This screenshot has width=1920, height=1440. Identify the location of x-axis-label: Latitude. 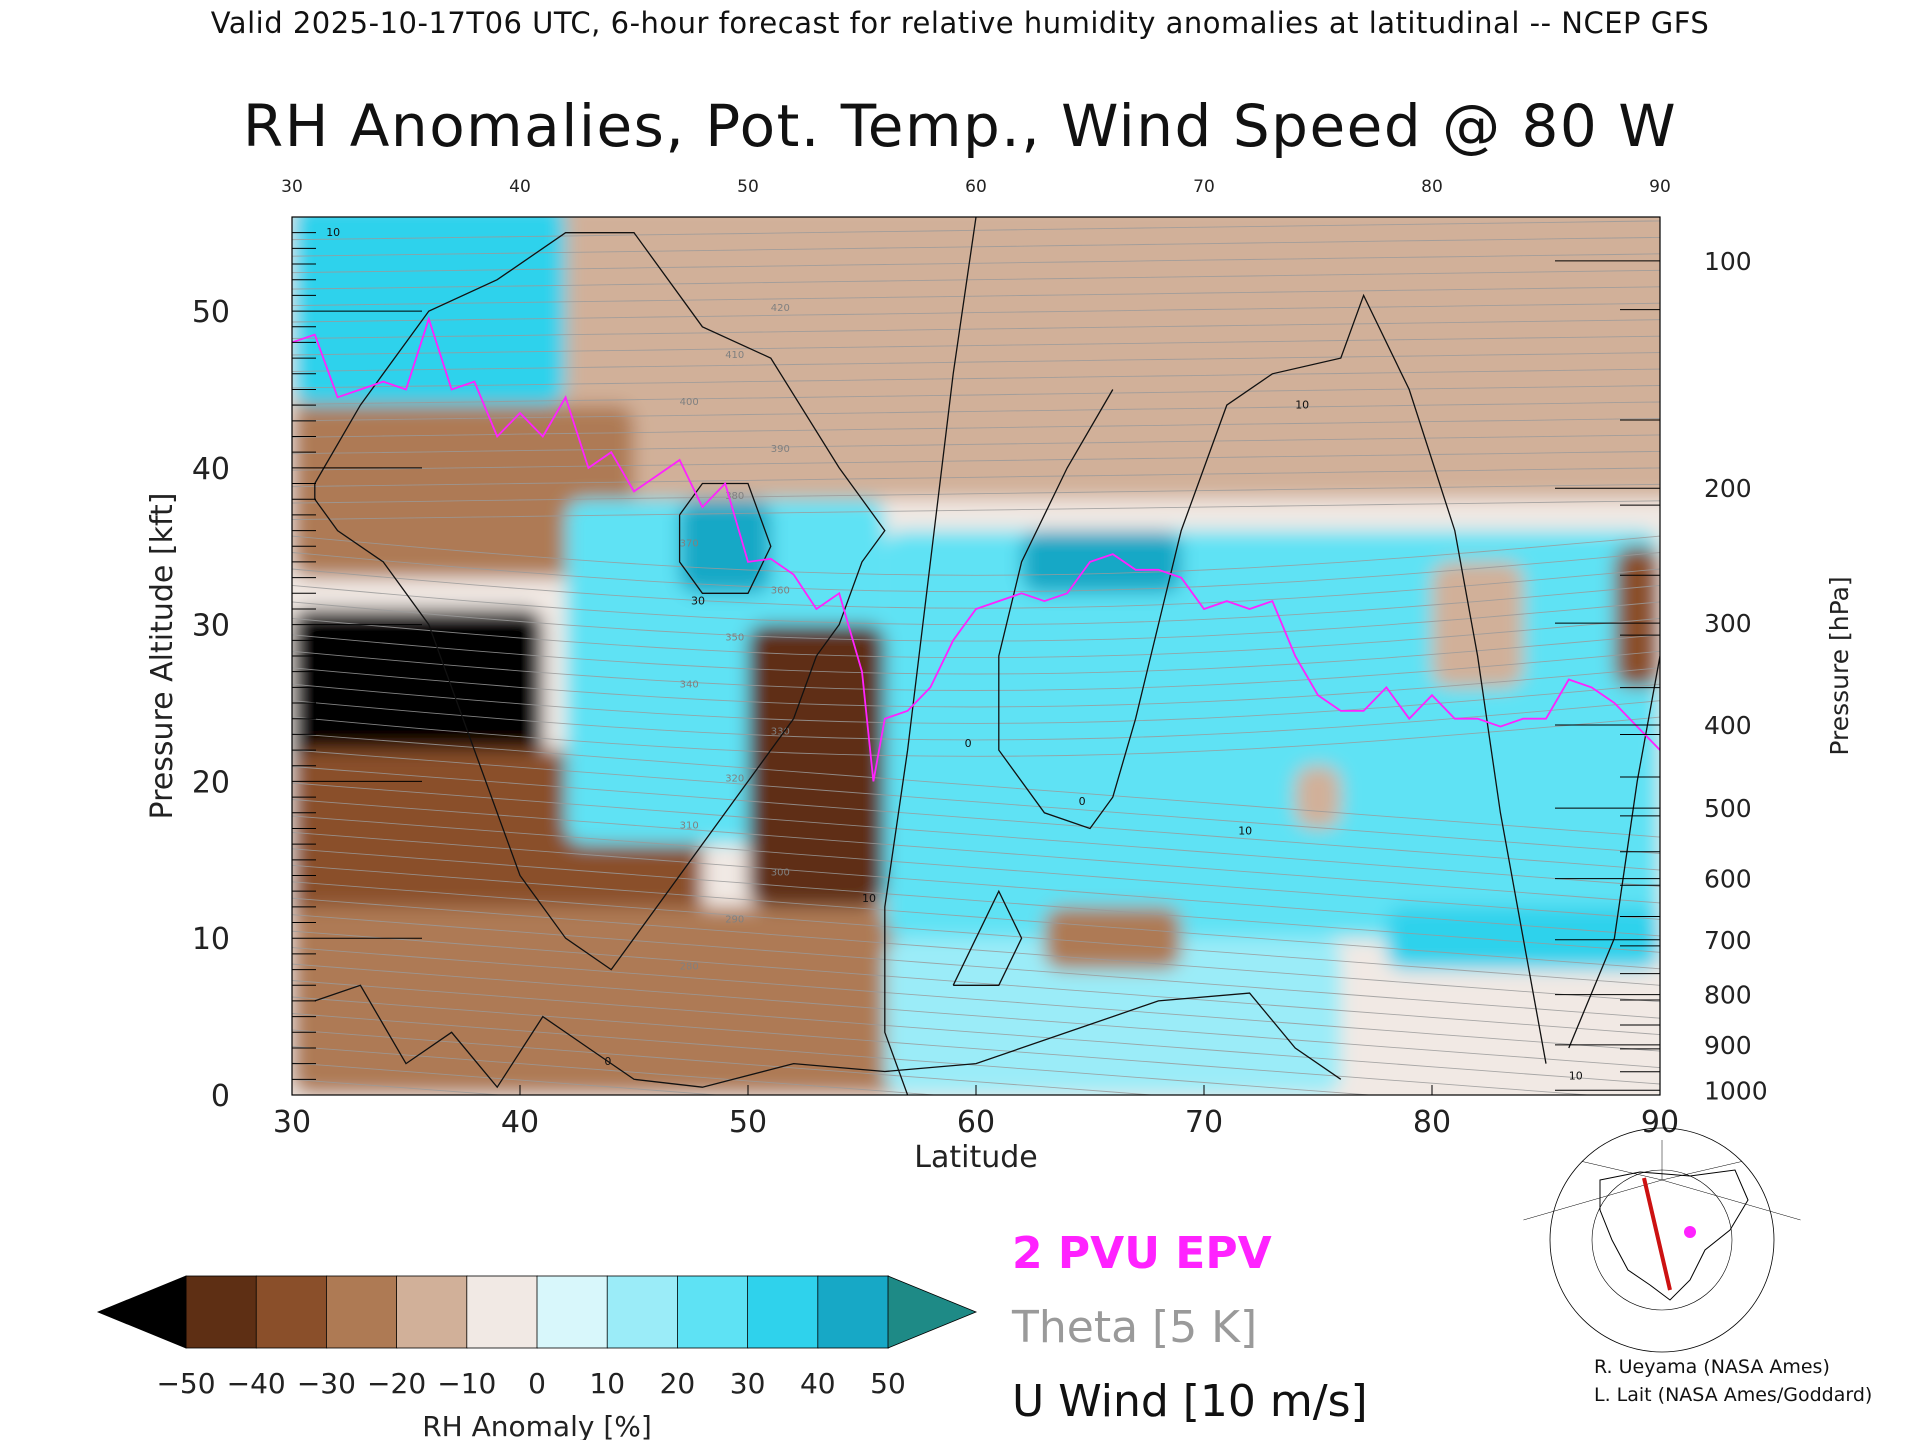
(975, 1157).